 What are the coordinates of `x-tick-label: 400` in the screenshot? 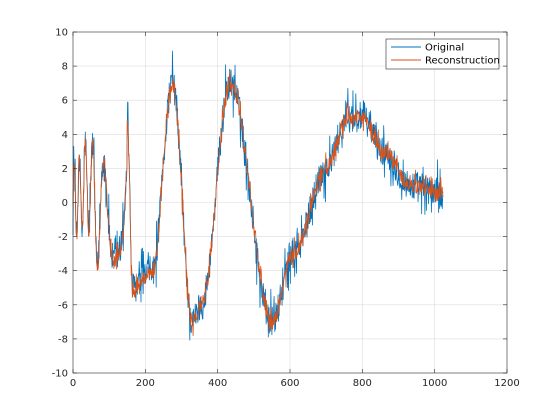 It's located at (217, 383).